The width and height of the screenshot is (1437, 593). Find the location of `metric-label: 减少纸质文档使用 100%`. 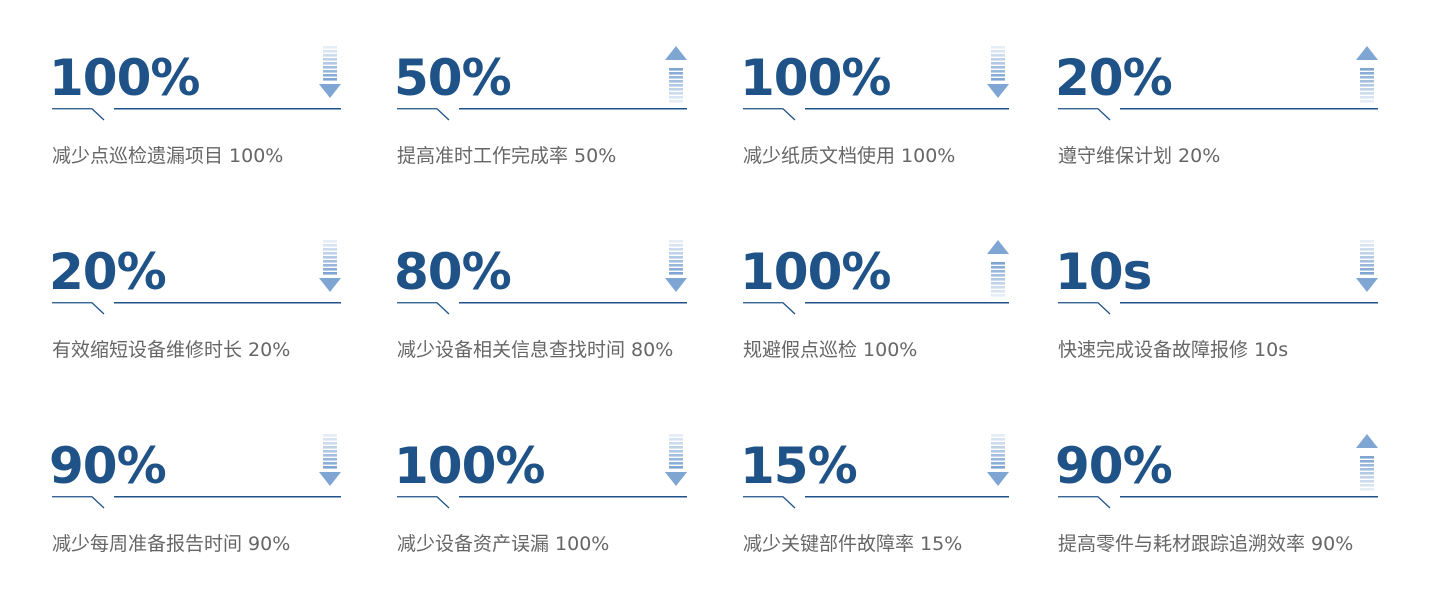

metric-label: 减少纸质文档使用 100% is located at coordinates (849, 156).